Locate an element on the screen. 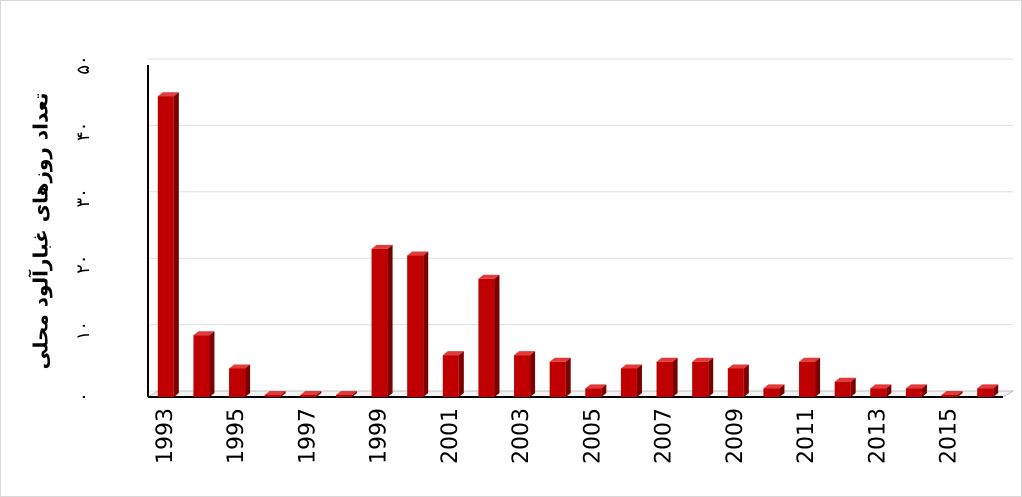 The image size is (1022, 497). x-tick-label: 1995 is located at coordinates (236, 436).